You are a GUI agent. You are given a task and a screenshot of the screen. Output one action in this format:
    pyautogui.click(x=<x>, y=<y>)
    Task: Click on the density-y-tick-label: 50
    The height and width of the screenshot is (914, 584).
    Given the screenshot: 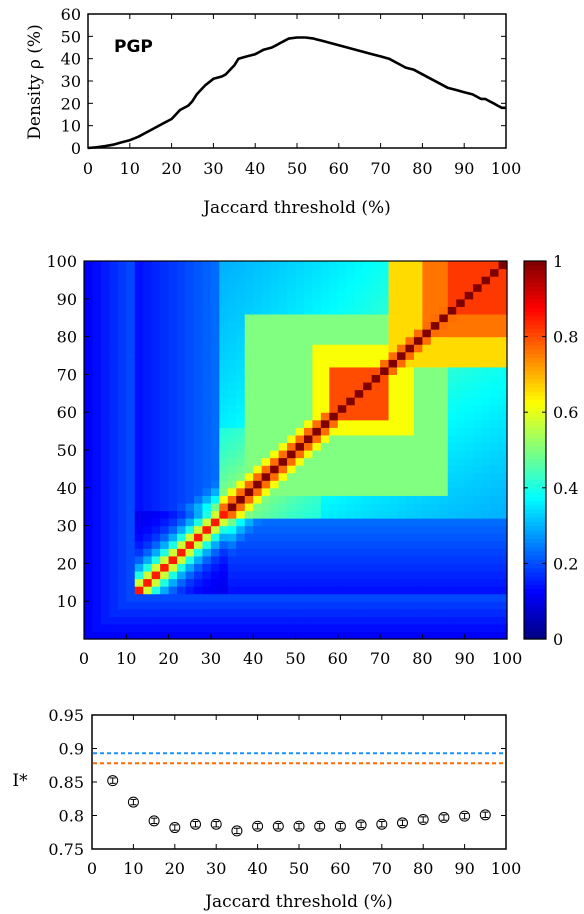 What is the action you would take?
    pyautogui.click(x=71, y=36)
    